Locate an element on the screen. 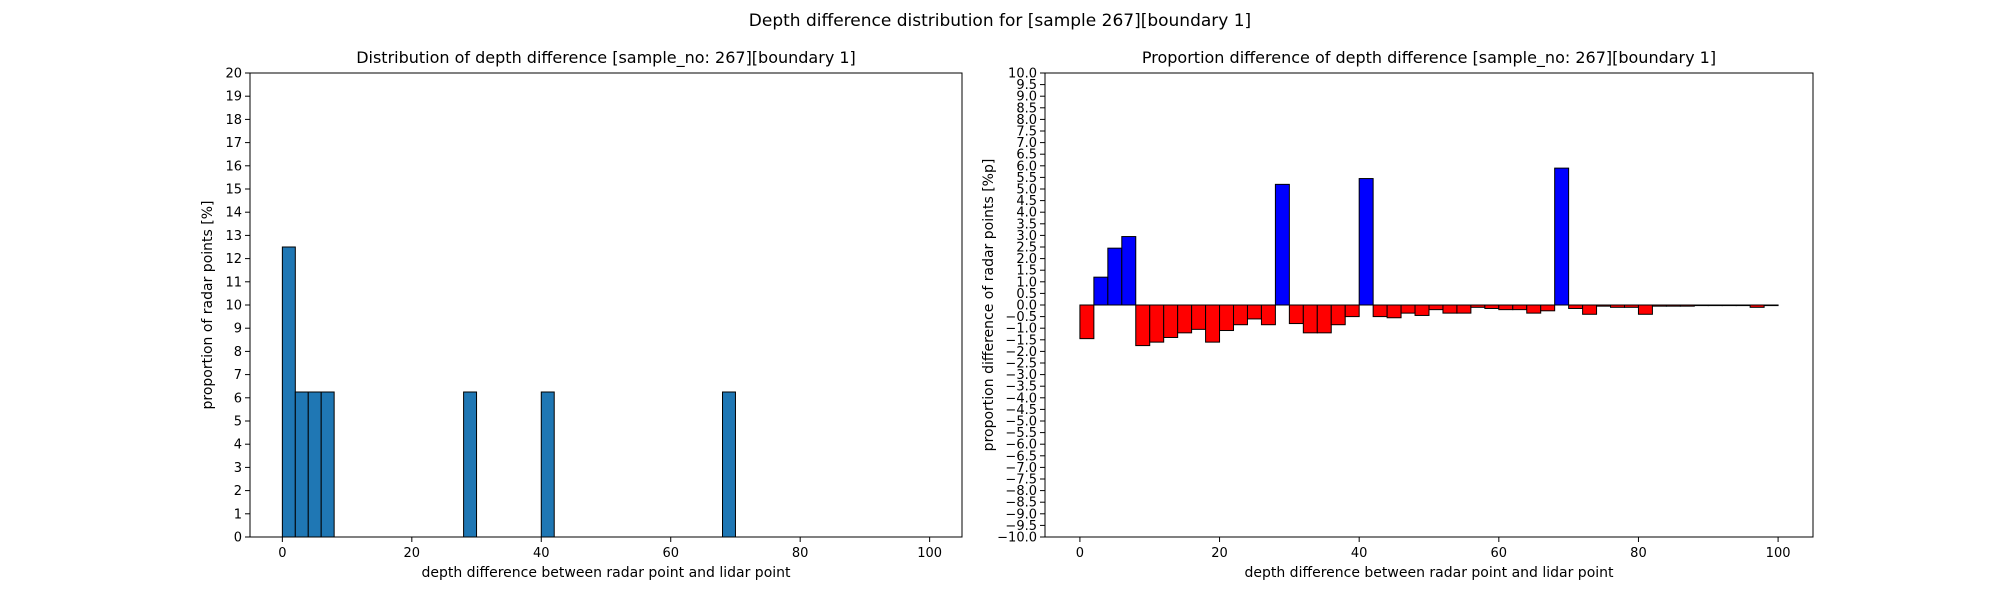 This screenshot has height=600, width=2000. distribution-y-tick-label: 14 is located at coordinates (233, 213).